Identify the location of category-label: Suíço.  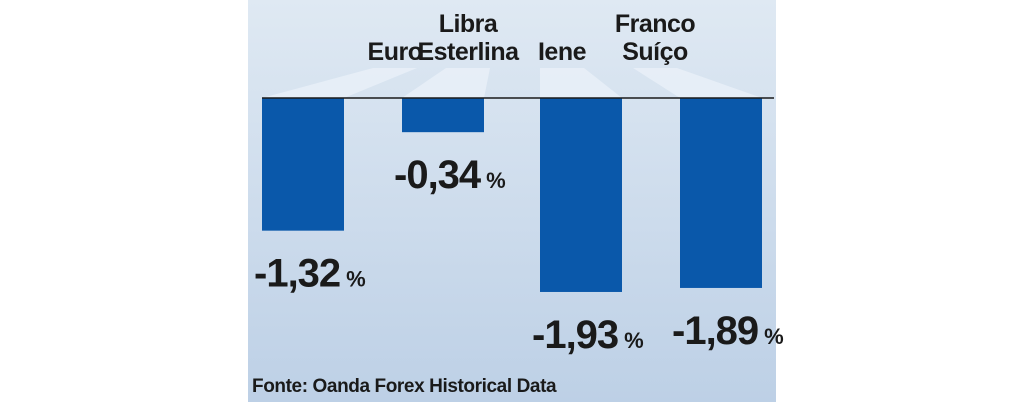
(655, 52).